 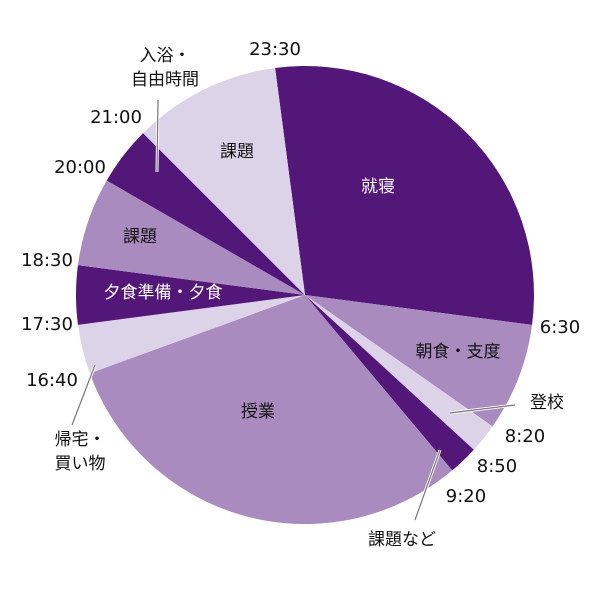 I want to click on time-label: 16:40, so click(x=52, y=380).